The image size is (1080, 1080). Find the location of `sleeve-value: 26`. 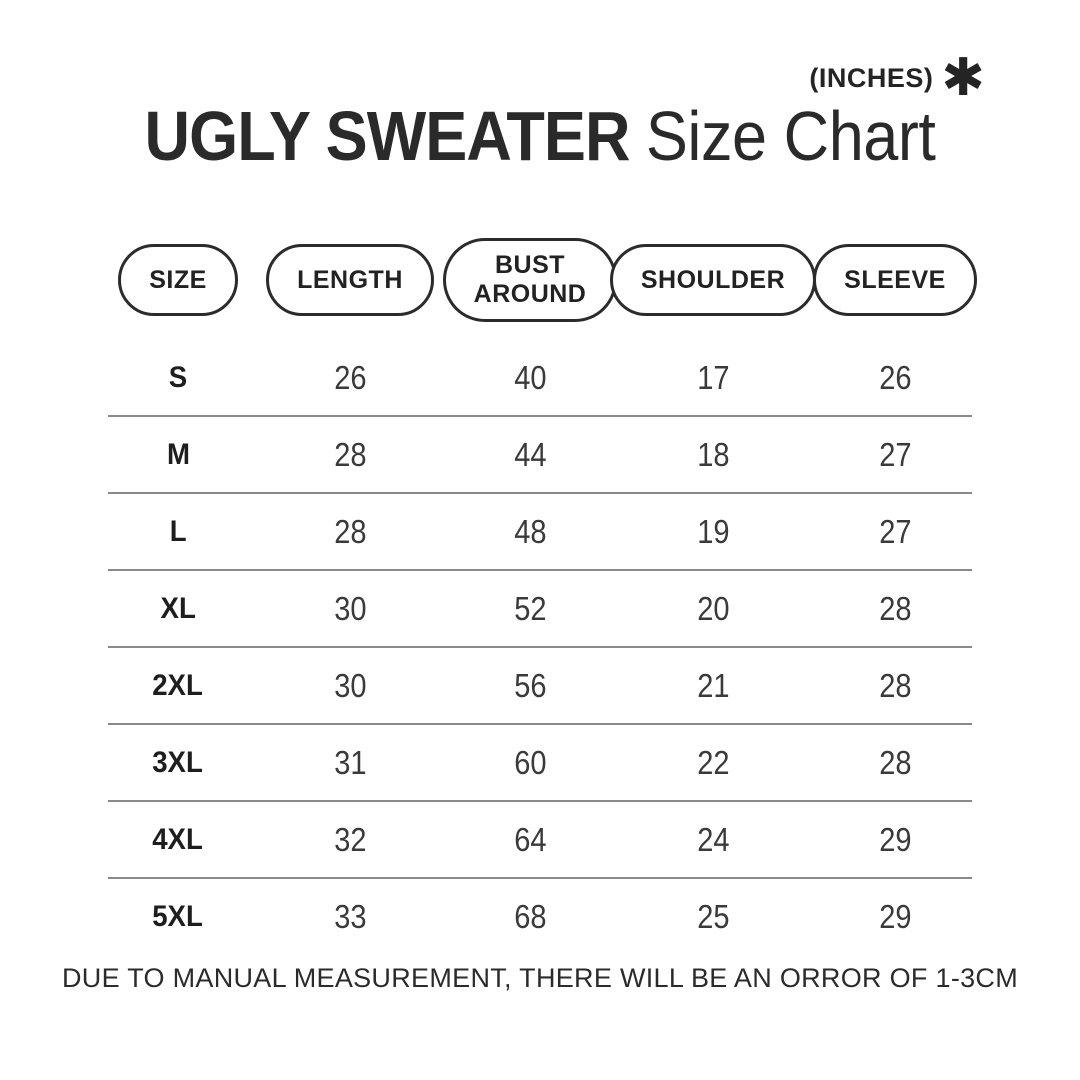

sleeve-value: 26 is located at coordinates (895, 377).